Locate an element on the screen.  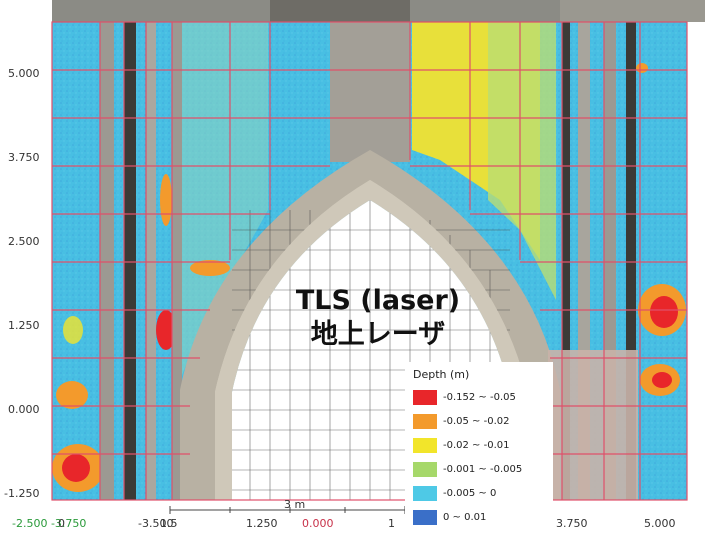
legend-item: -0.005 ~ 0 is located at coordinates (454, 493).